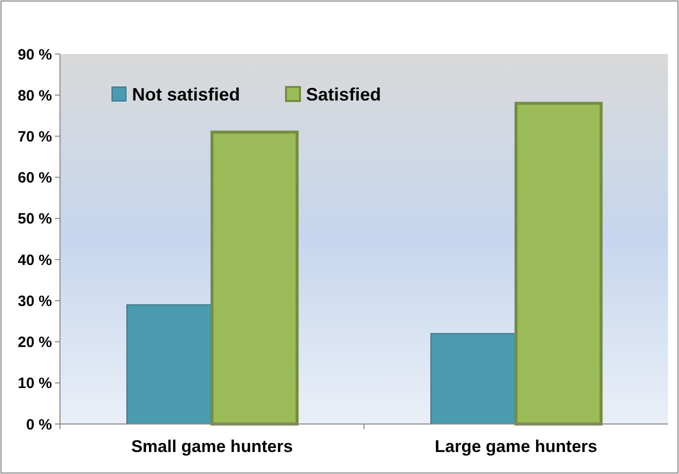  What do you see at coordinates (35, 260) in the screenshot?
I see `y-tick-label: 40 %` at bounding box center [35, 260].